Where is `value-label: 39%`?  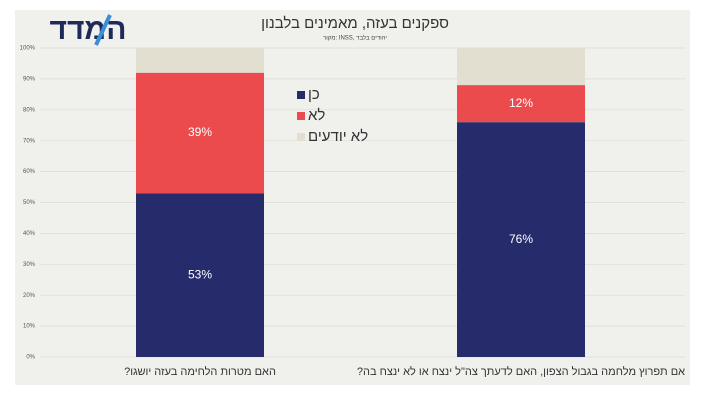
value-label: 39% is located at coordinates (200, 132).